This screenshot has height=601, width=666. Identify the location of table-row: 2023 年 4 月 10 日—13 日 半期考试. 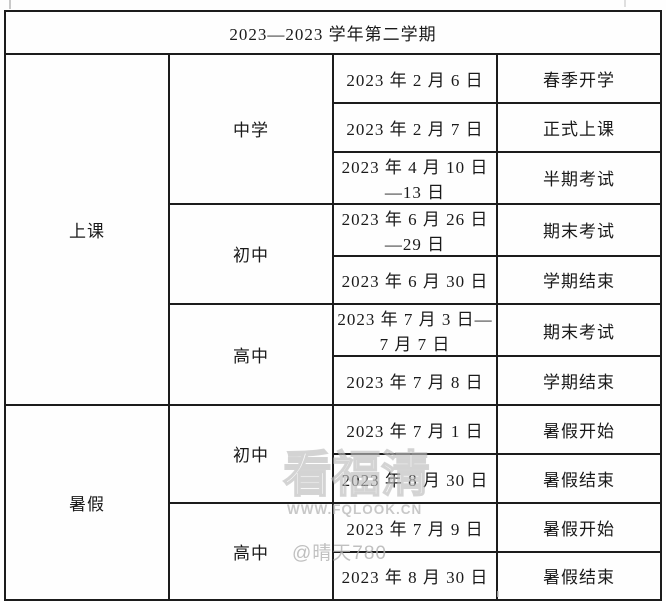
(333, 177).